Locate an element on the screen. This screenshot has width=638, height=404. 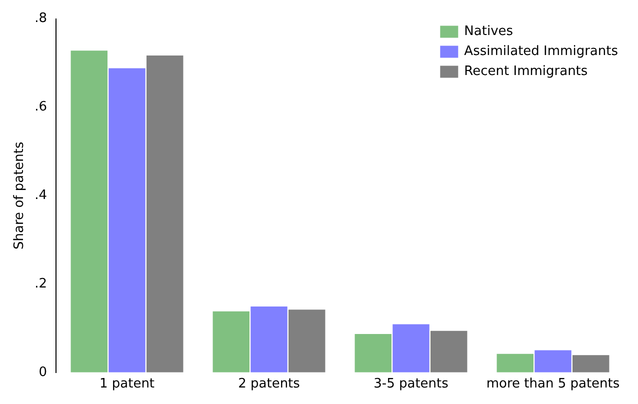
y-tick-label: .6 is located at coordinates (41, 107).